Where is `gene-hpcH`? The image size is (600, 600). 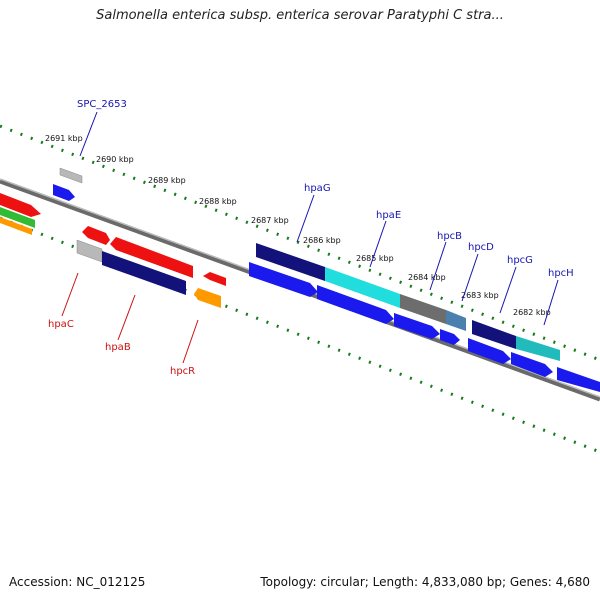
gene-hpcH is located at coordinates (538, 348).